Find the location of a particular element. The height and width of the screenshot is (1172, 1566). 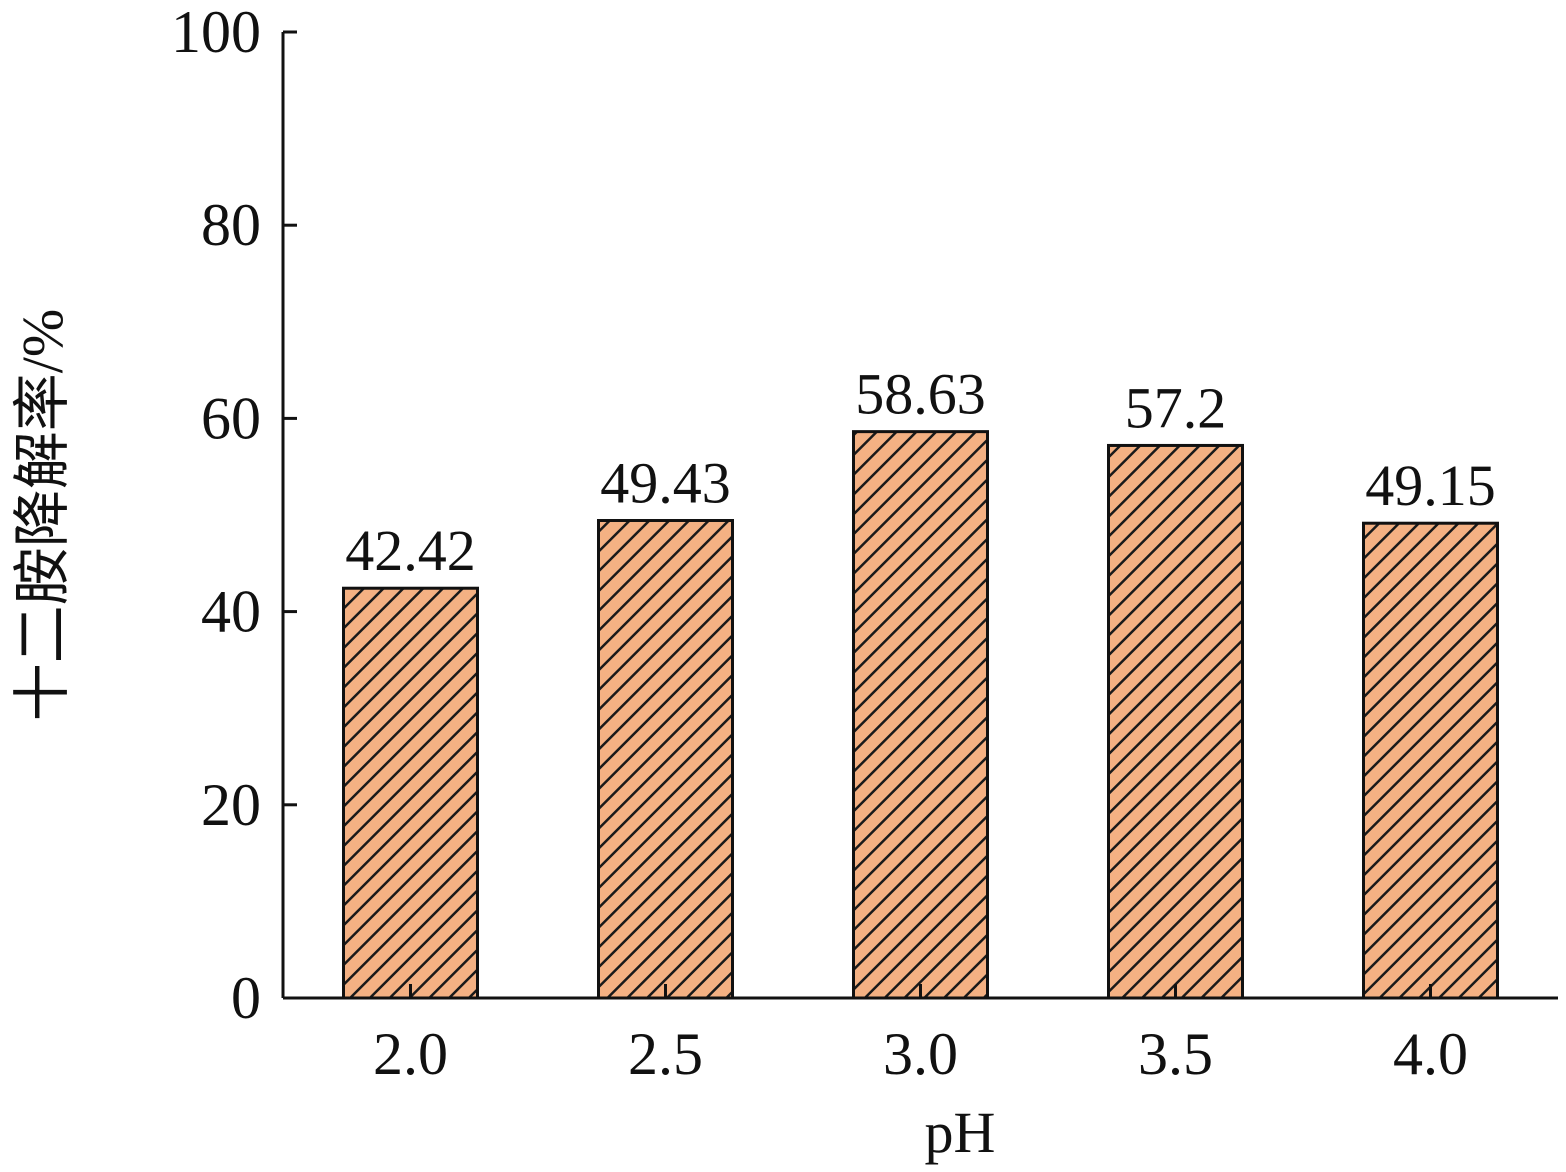

x-axis: 2.0 2.5 3.0 3.5 4.0 is located at coordinates (920, 1035).